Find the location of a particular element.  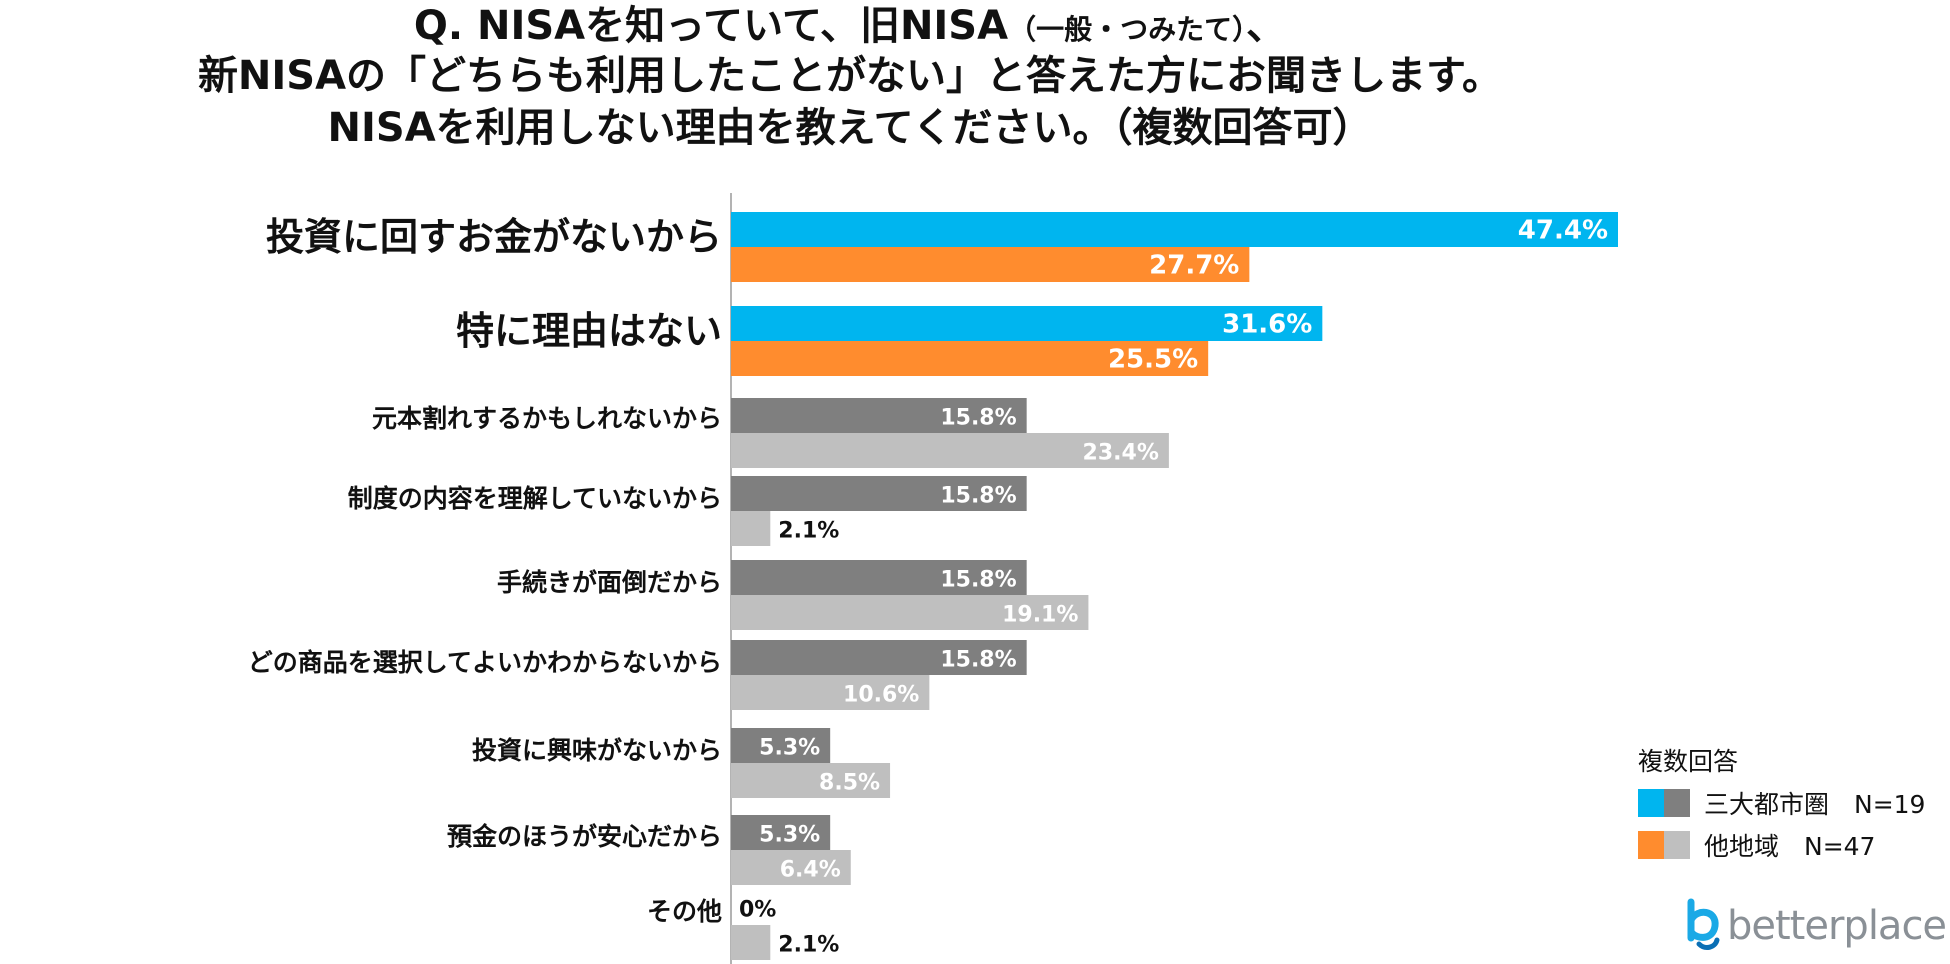

category-label: その他 is located at coordinates (684, 911).